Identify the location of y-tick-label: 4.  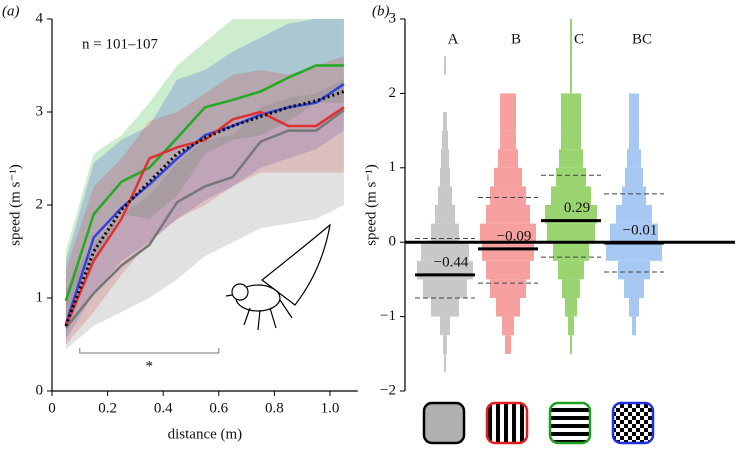
(40, 18).